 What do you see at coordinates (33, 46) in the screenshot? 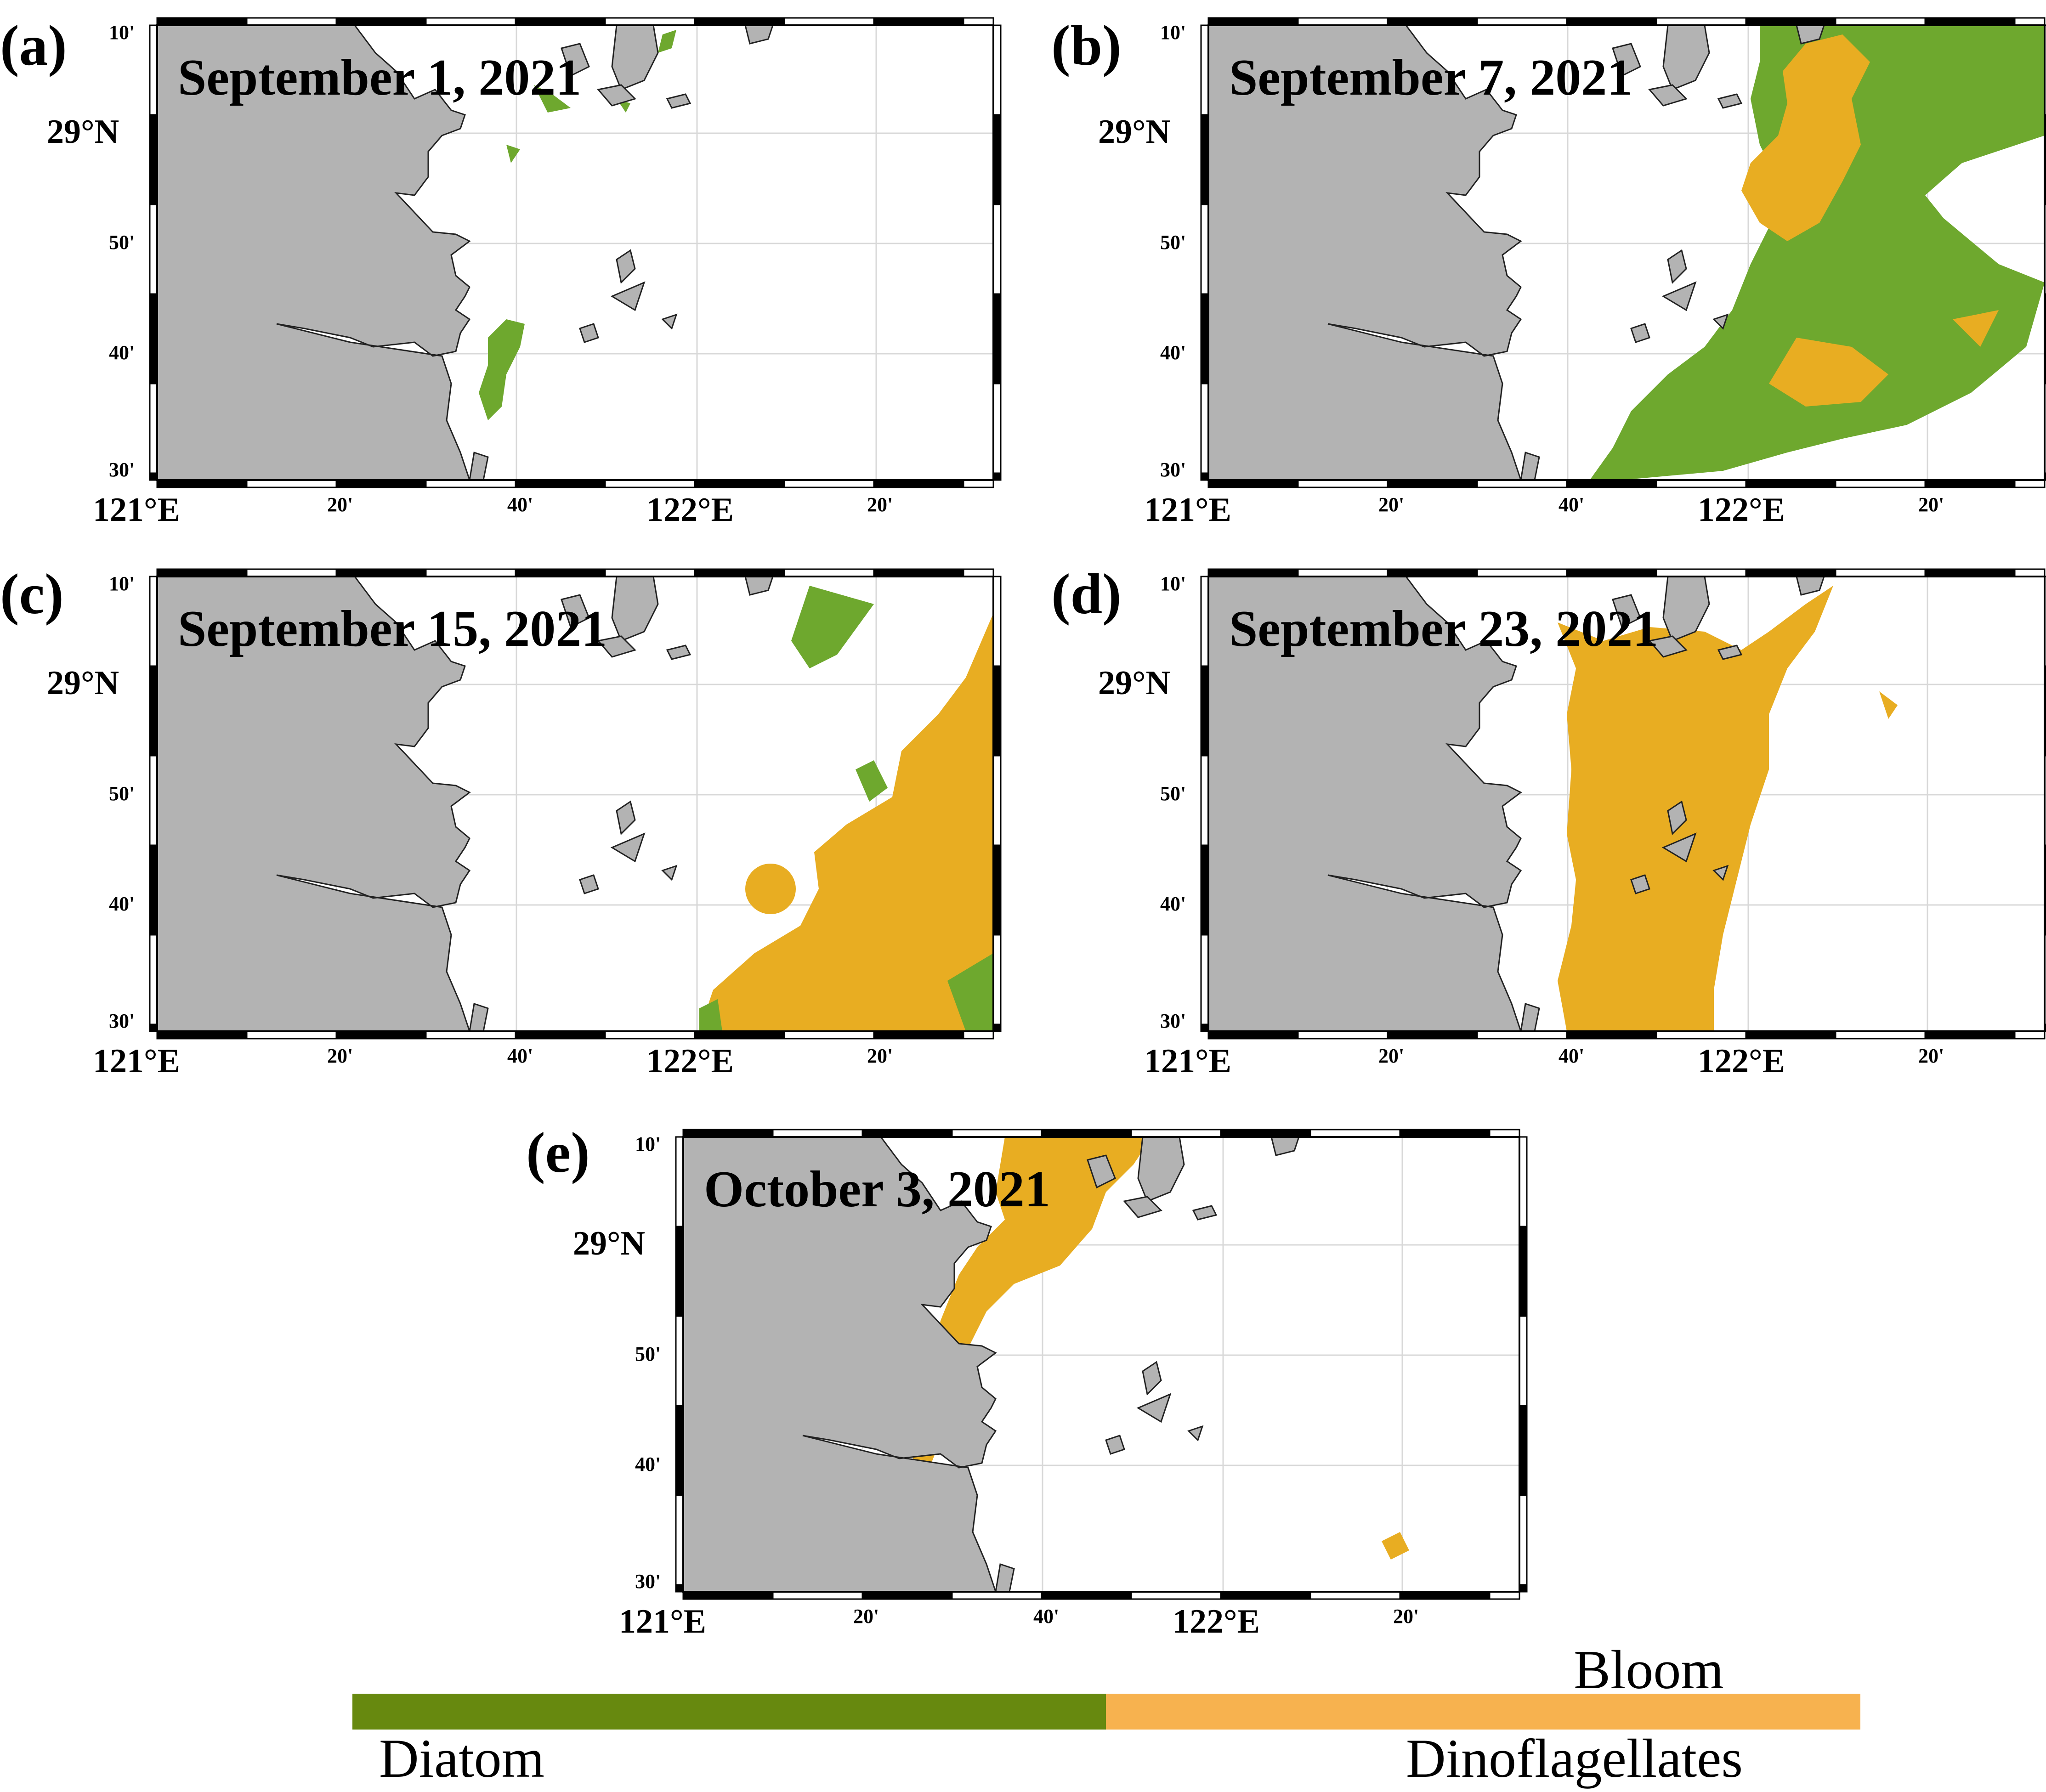
I see `panel-letter: (a)` at bounding box center [33, 46].